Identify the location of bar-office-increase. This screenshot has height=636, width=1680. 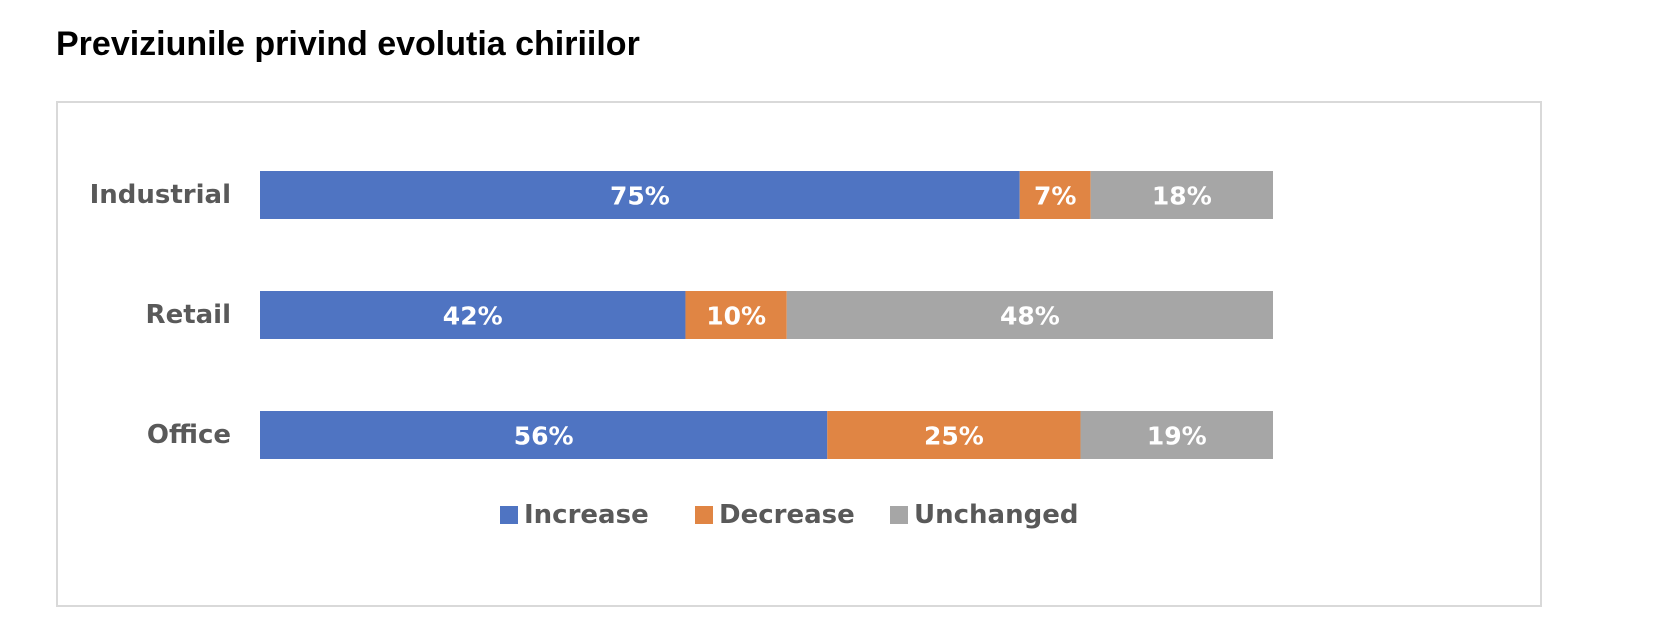
(544, 435).